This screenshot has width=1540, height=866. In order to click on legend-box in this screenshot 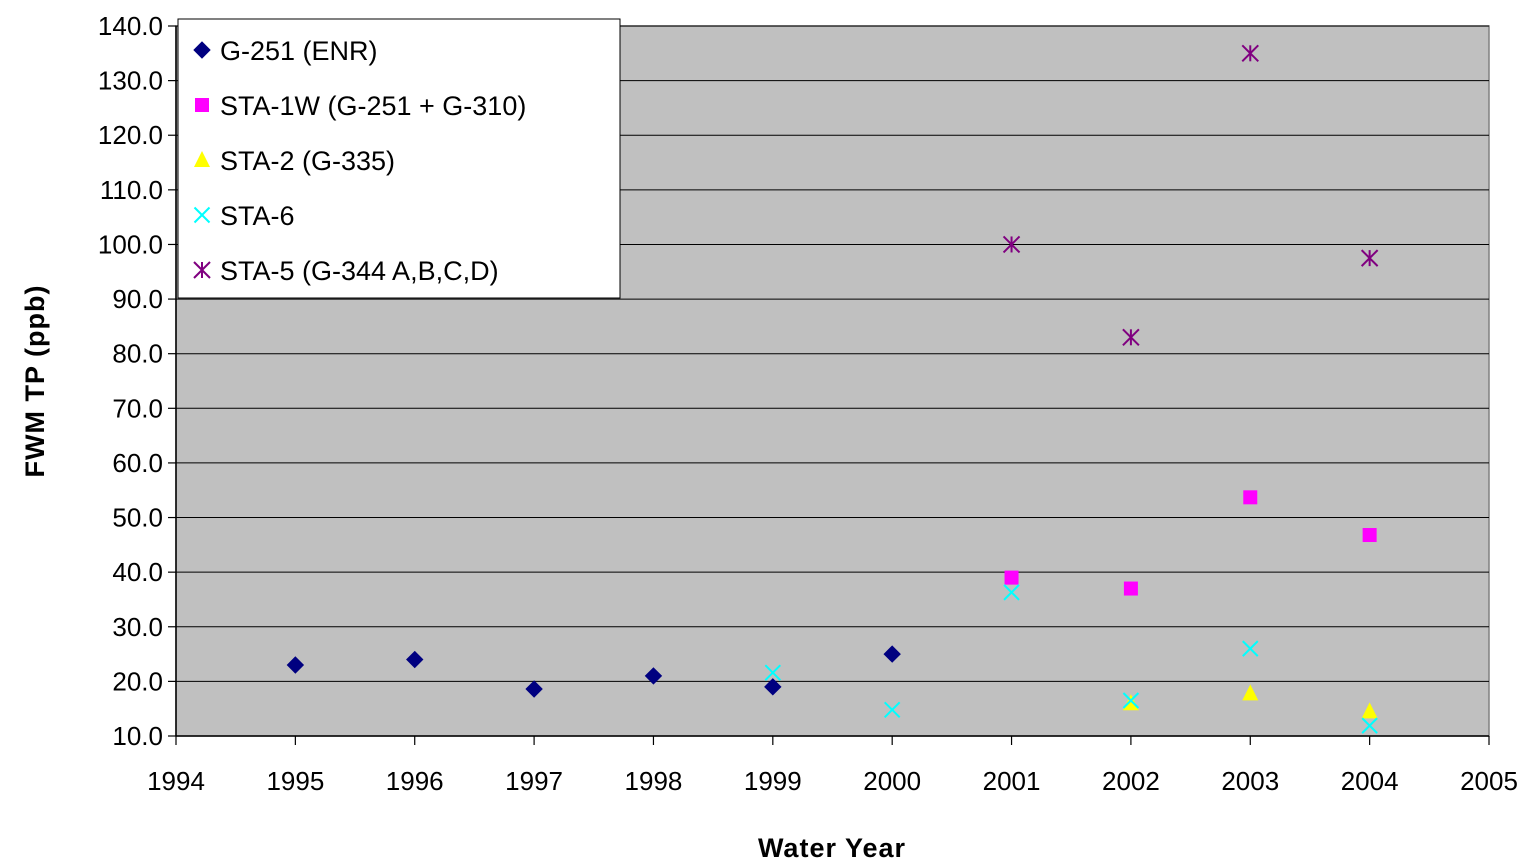, I will do `click(399, 158)`.